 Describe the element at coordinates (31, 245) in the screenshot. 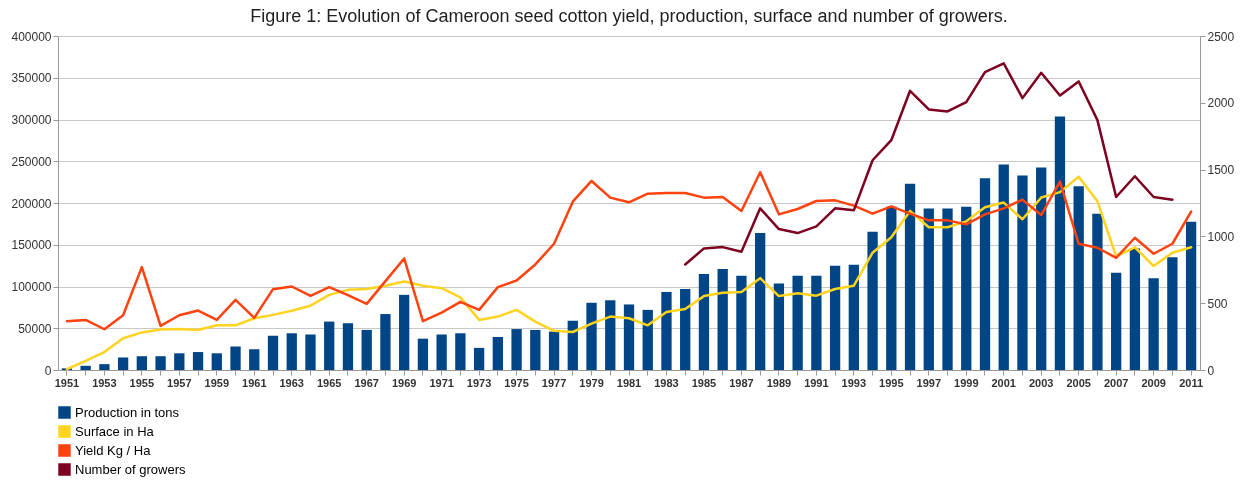

I see `y-tick-label: 150000` at that location.